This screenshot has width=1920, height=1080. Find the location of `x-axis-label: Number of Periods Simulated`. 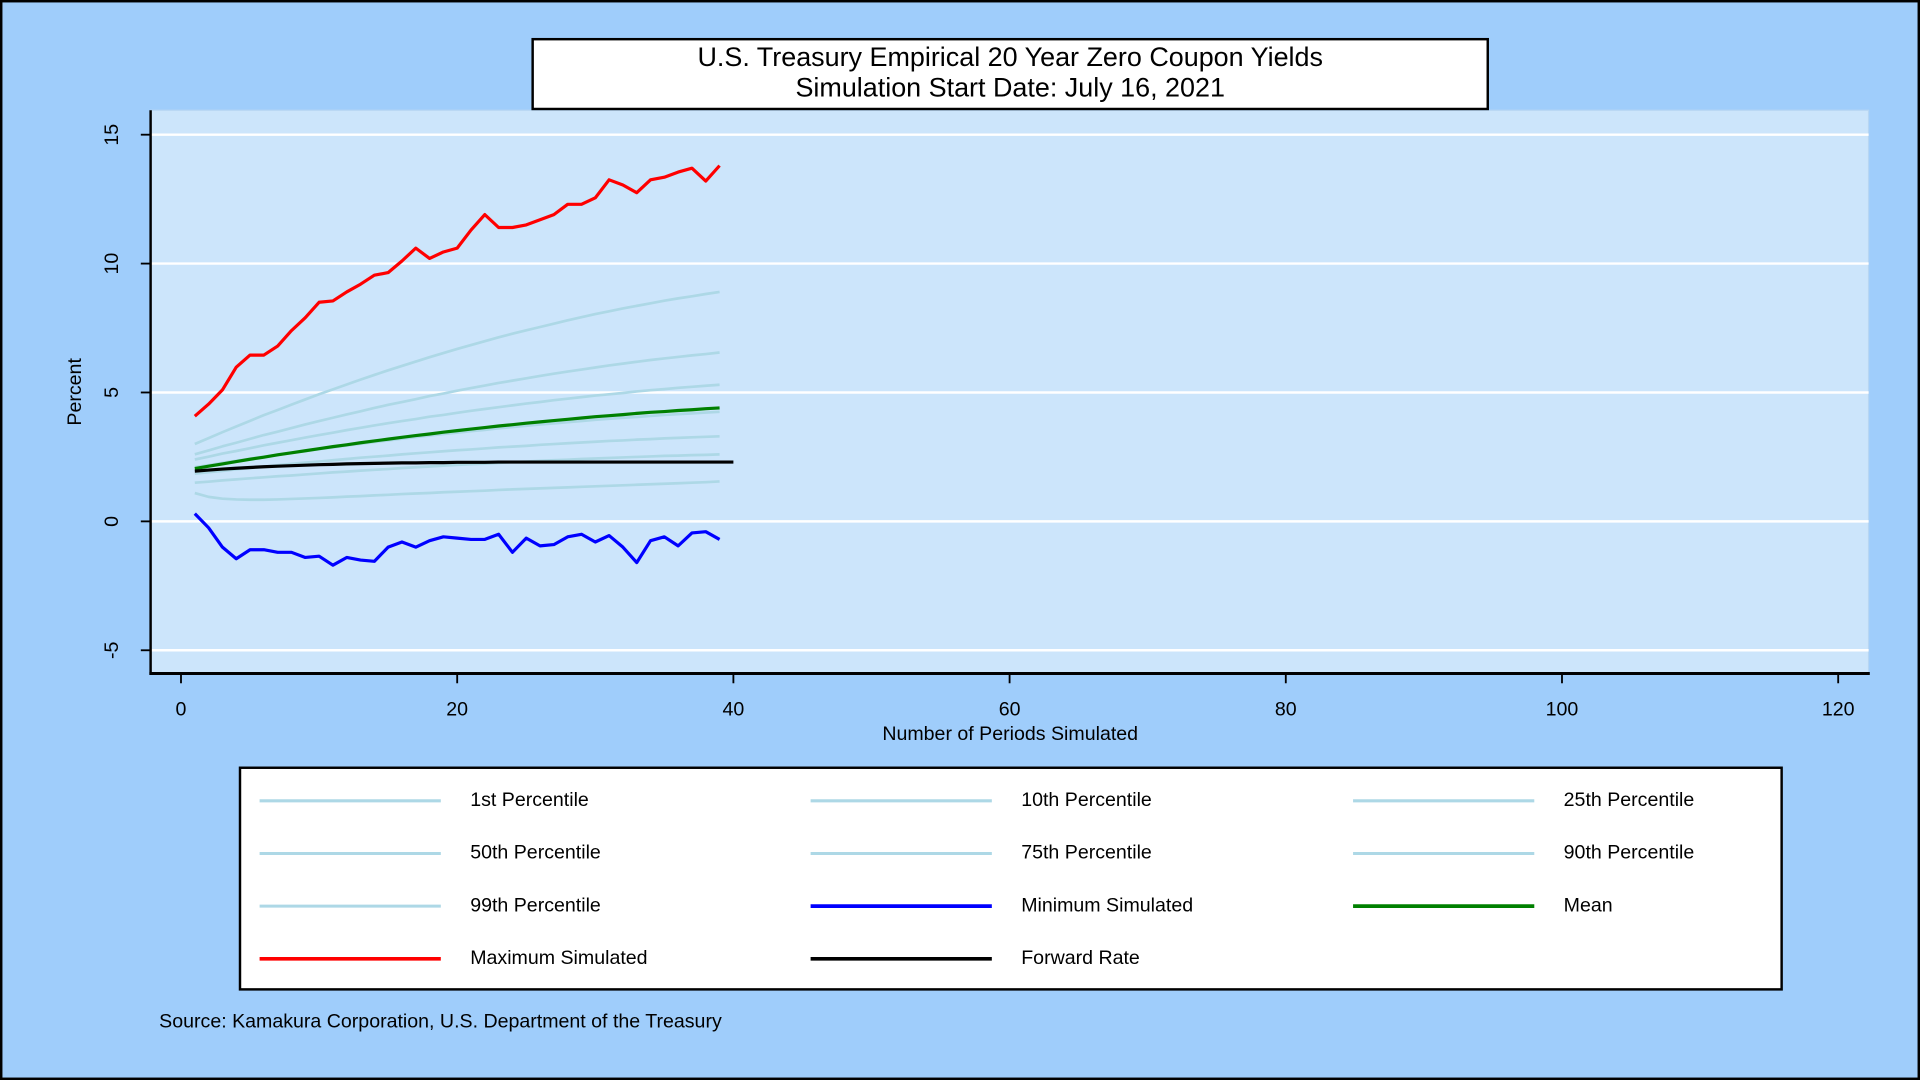

x-axis-label: Number of Periods Simulated is located at coordinates (1010, 734).